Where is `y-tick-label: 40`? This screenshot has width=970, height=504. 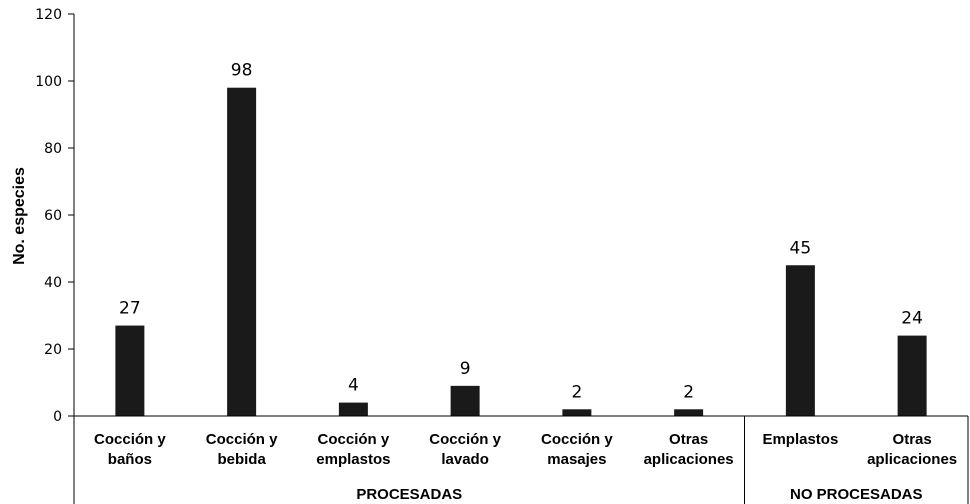 y-tick-label: 40 is located at coordinates (53, 283).